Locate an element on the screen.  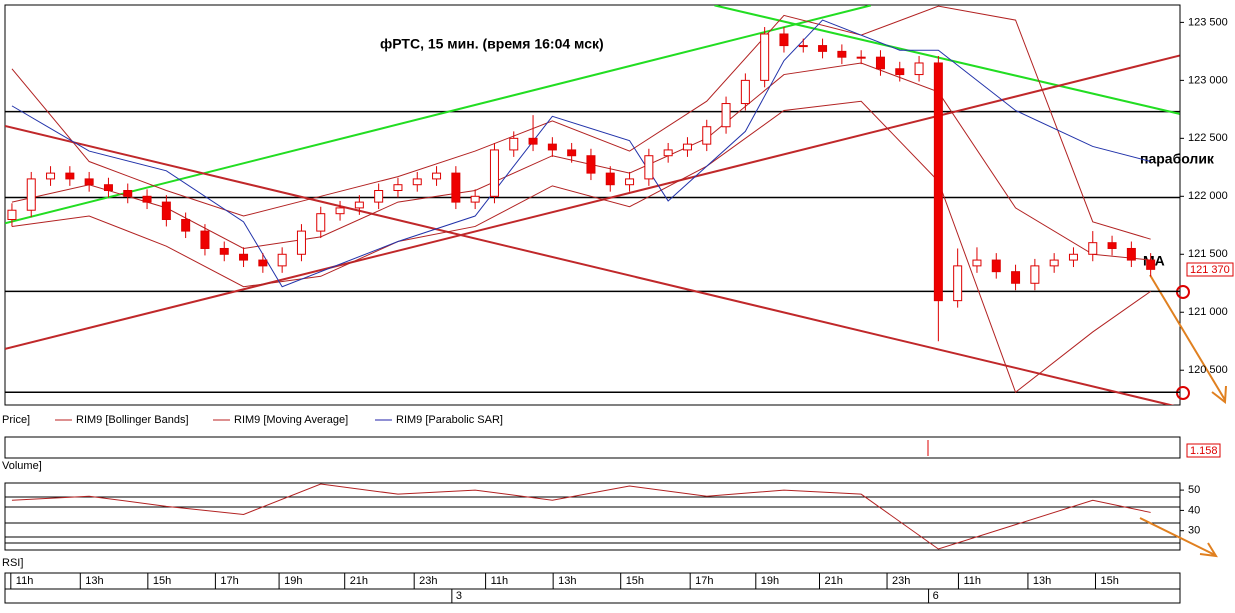
rsi-line is located at coordinates (581, 516).